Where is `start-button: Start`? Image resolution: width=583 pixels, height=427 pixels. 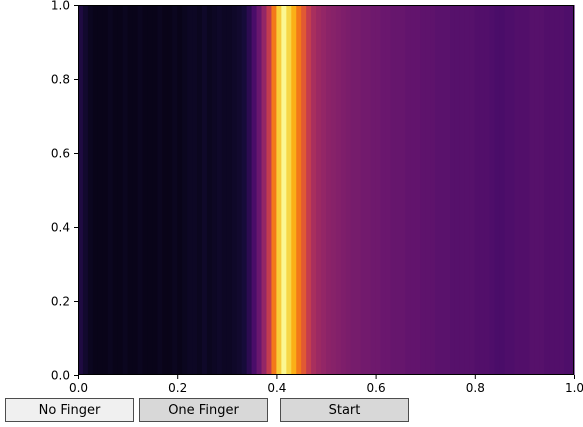 start-button: Start is located at coordinates (344, 410).